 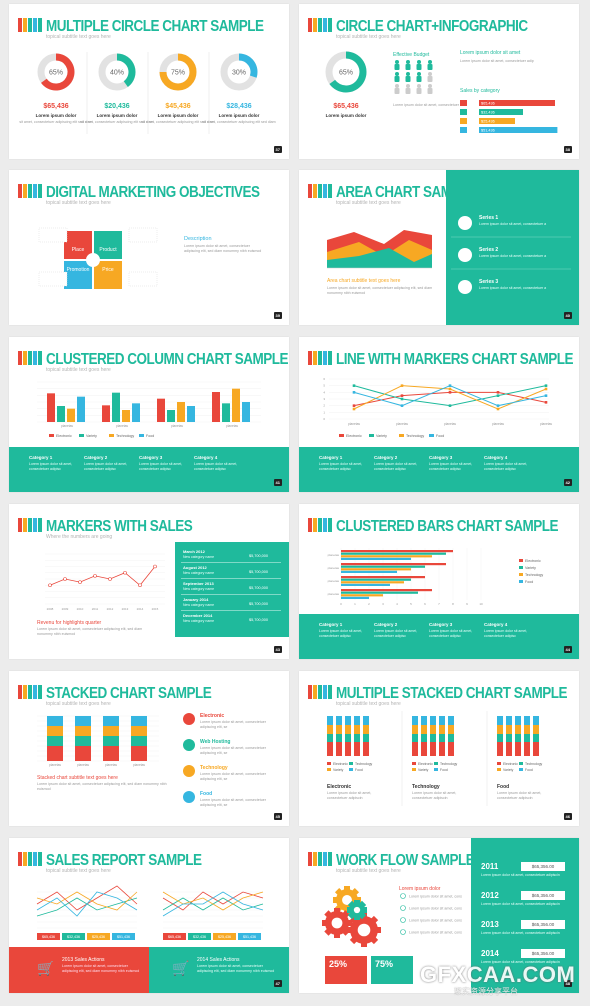 I want to click on x-tick-label: 6, so click(x=425, y=604).